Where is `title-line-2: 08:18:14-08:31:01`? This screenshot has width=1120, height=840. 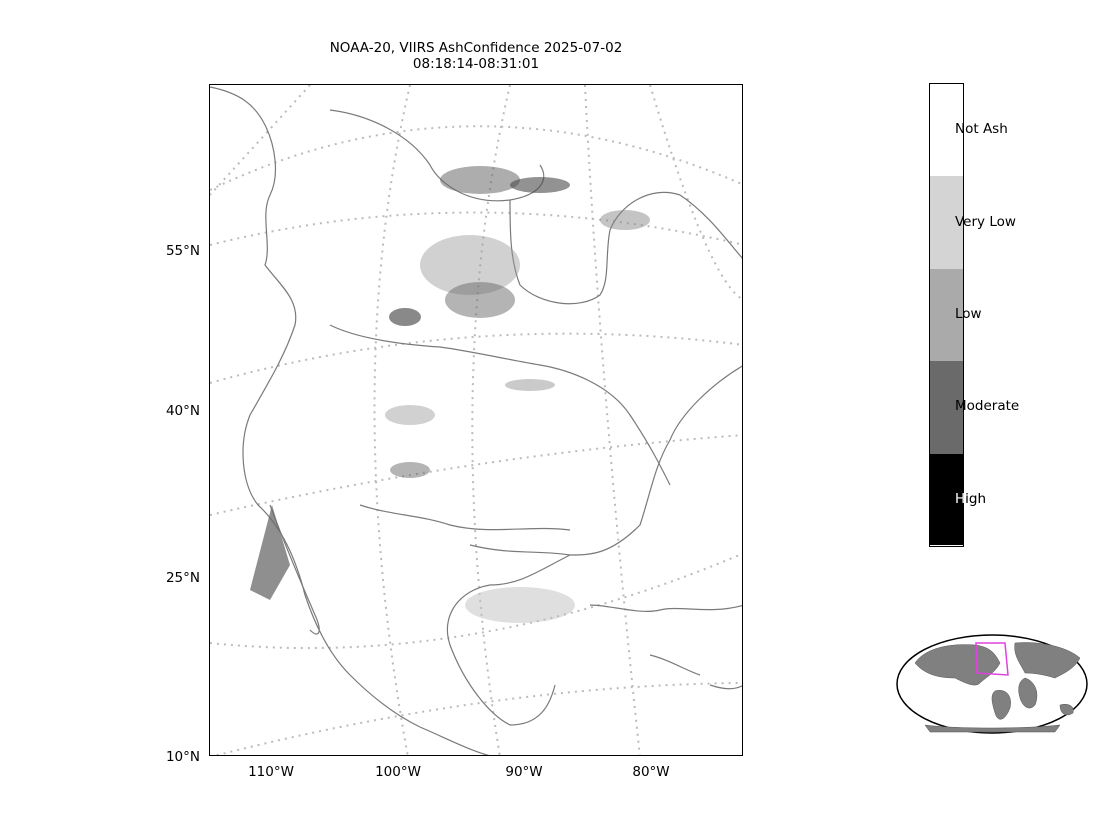 title-line-2: 08:18:14-08:31:01 is located at coordinates (476, 64).